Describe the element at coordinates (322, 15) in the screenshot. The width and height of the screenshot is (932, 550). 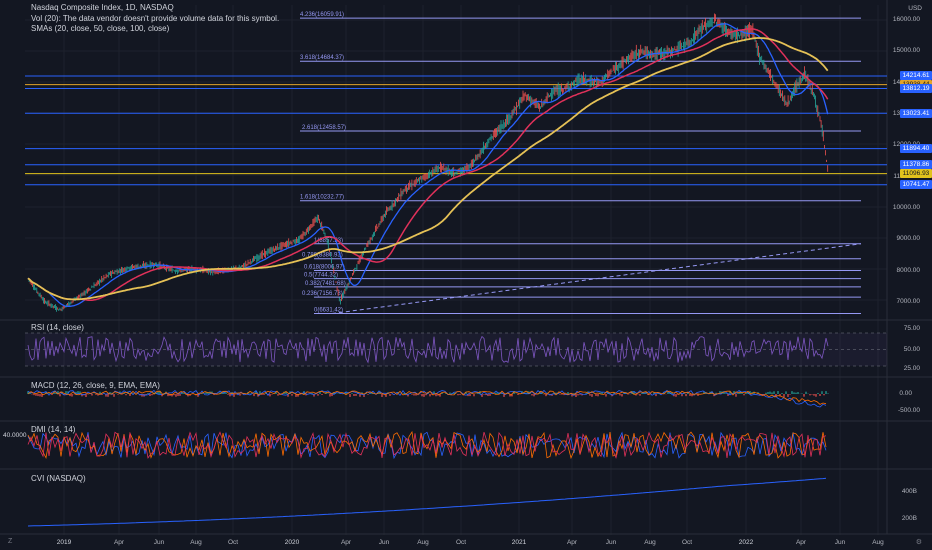
I see `fib-level-label: 4.236(16059.91)` at that location.